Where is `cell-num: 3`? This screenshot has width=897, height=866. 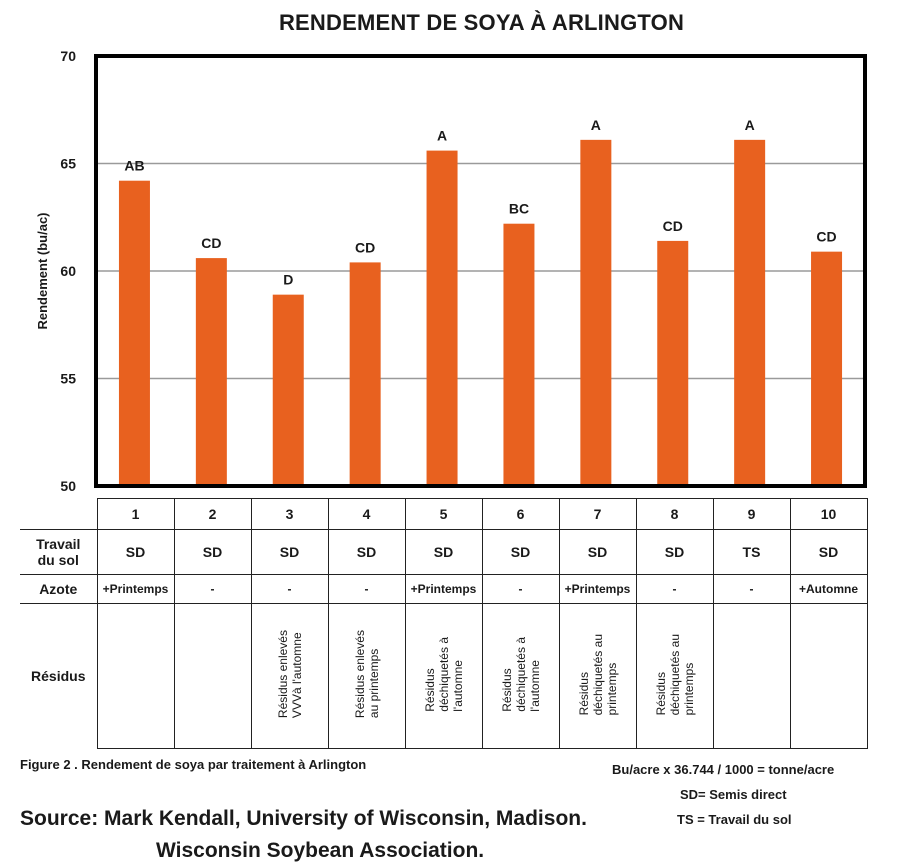
cell-num: 3 is located at coordinates (289, 514).